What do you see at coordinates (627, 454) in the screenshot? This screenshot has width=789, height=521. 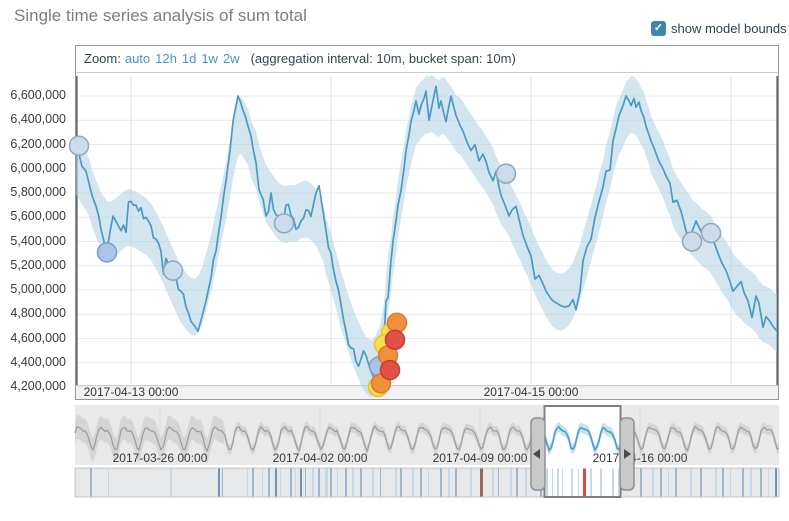 I see `brush-handle-right-arrow-icon` at bounding box center [627, 454].